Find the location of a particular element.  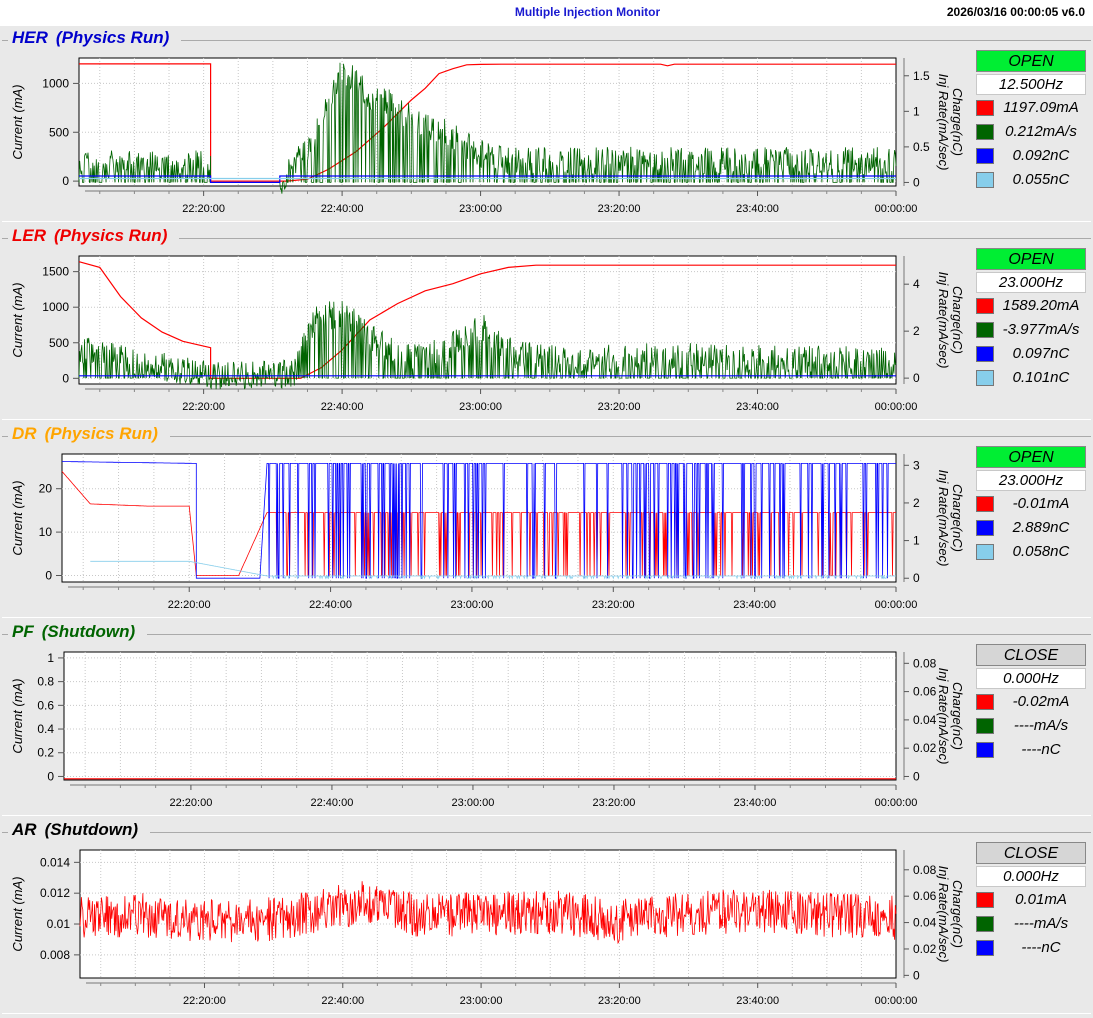

legend-value: 0.097nC is located at coordinates (1041, 353).